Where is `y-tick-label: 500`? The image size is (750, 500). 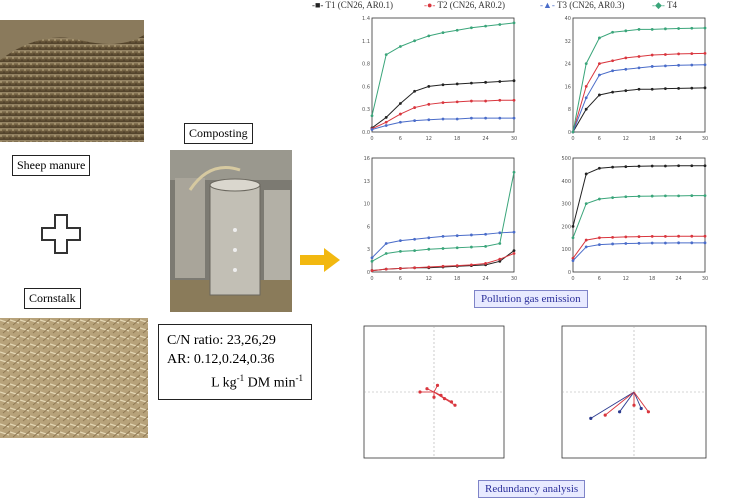
y-tick-label: 500 is located at coordinates (566, 159).